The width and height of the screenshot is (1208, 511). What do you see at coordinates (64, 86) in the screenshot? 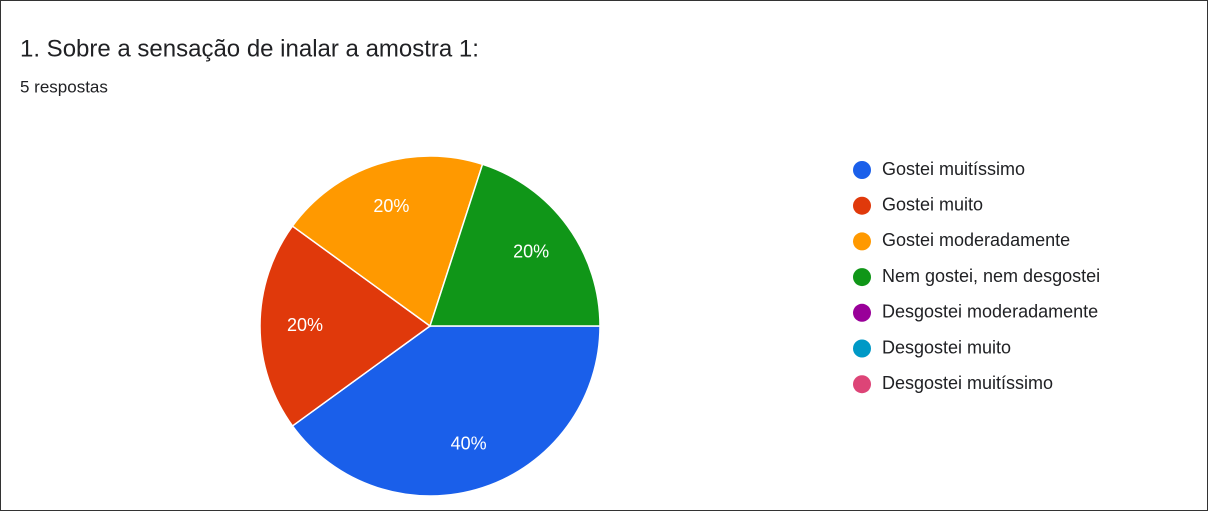
I see `chart-subtitle: 5 respostas` at bounding box center [64, 86].